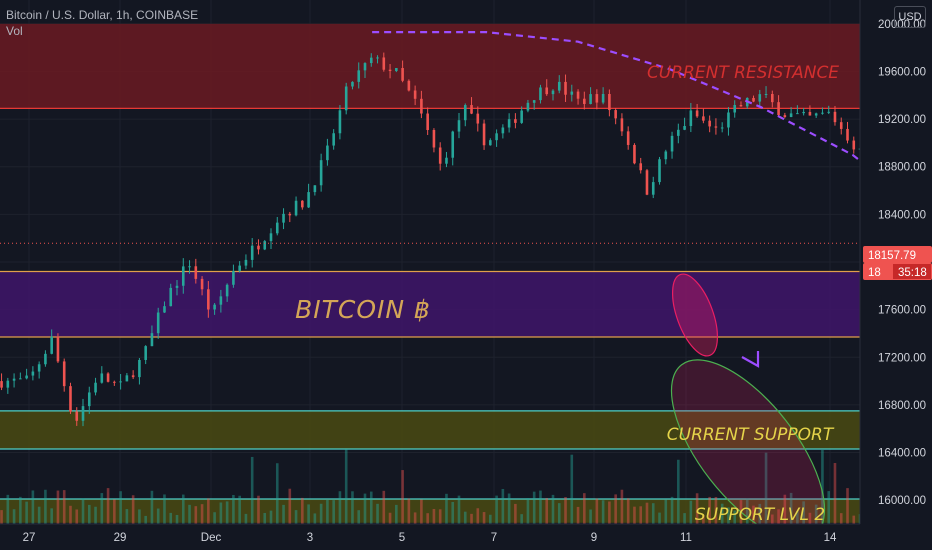 The width and height of the screenshot is (932, 550). What do you see at coordinates (902, 120) in the screenshot?
I see `price-tick-label: 19200.00` at bounding box center [902, 120].